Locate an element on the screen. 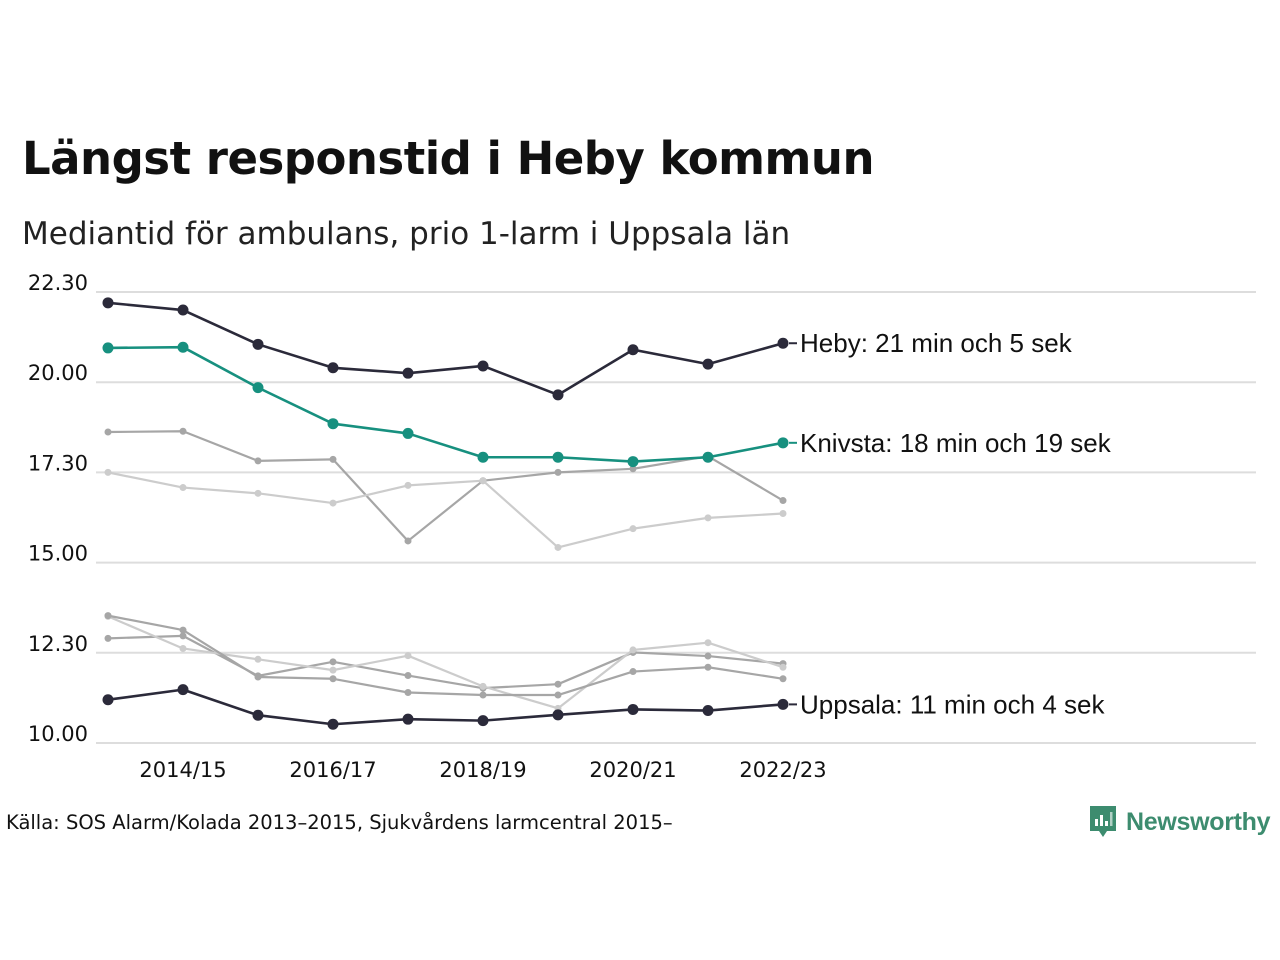 This screenshot has width=1280, height=960. x-tick-label: 2018/19 is located at coordinates (482, 770).